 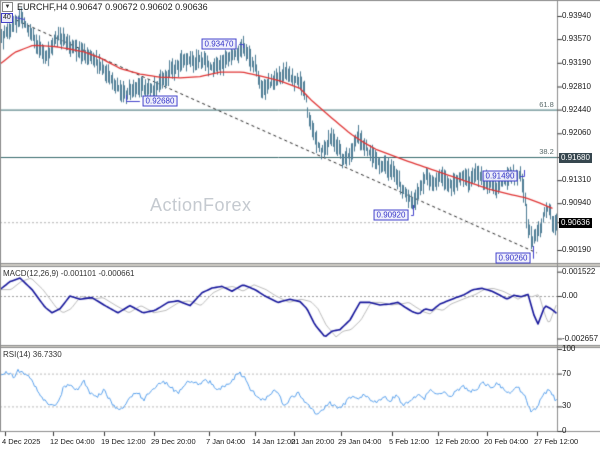 What do you see at coordinates (7, 7) in the screenshot?
I see `quote-panel-toggle-icon: ▼` at bounding box center [7, 7].